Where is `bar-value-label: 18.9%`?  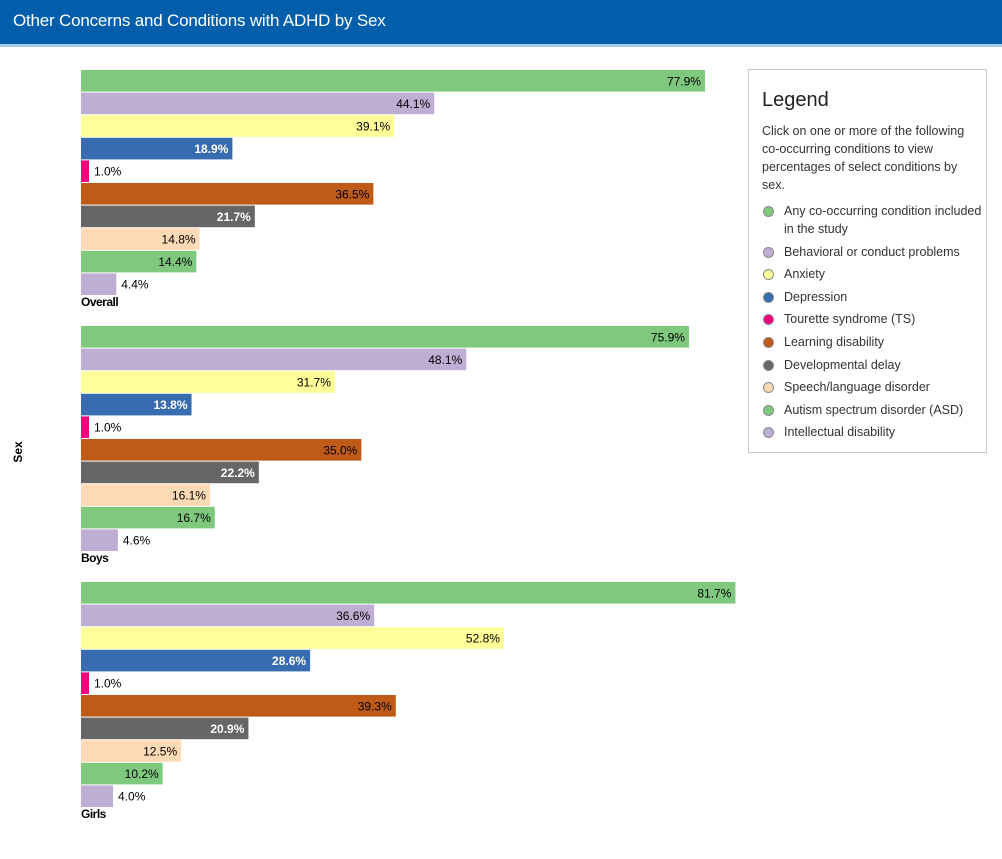 bar-value-label: 18.9% is located at coordinates (211, 149).